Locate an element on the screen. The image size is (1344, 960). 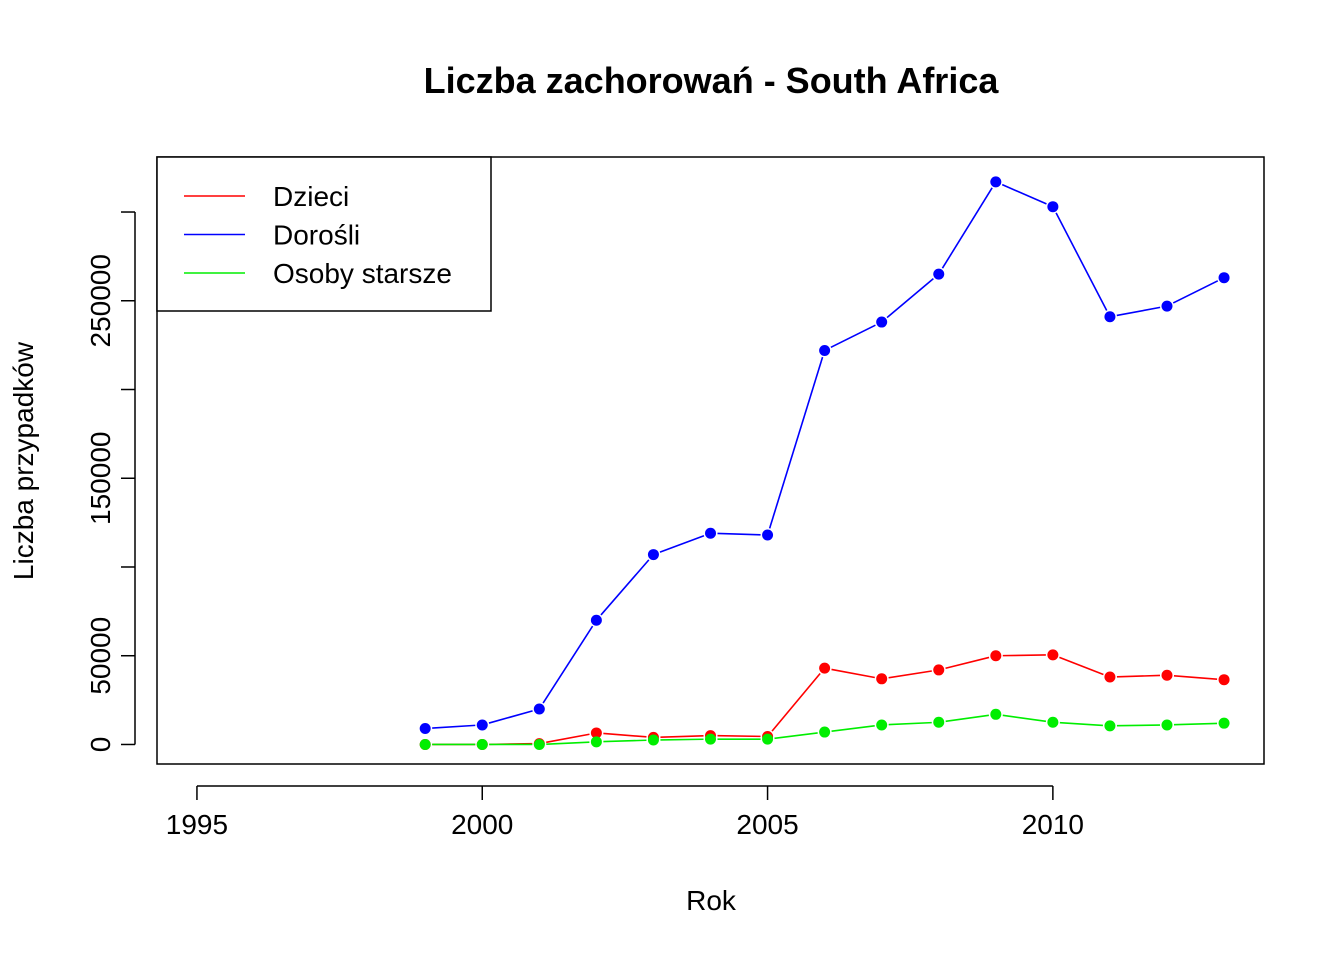
x-axis-label: Rok is located at coordinates (711, 900).